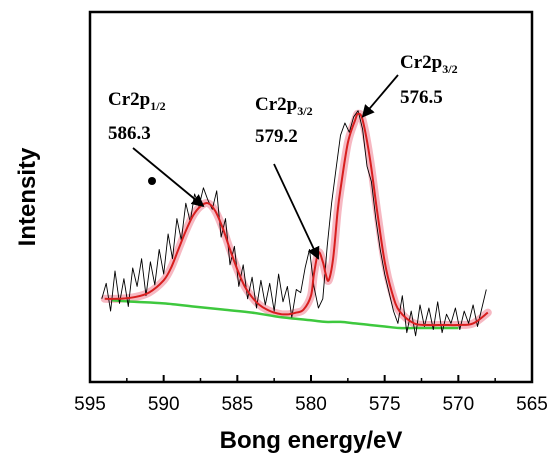 This screenshot has height=466, width=550. I want to click on peak-value-p1: 586.3, so click(129, 133).